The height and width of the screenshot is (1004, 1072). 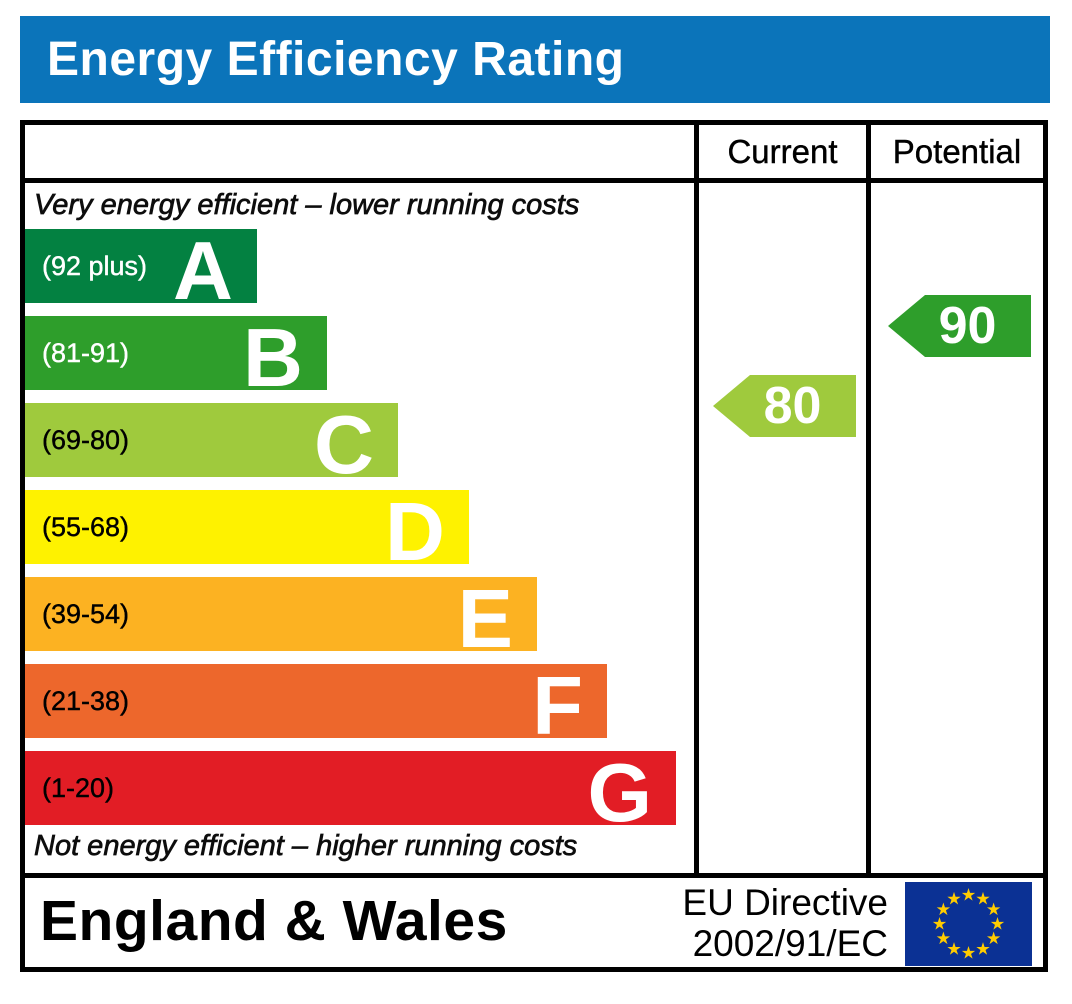 I want to click on rating-band-g: (1-20) G, so click(x=350, y=792).